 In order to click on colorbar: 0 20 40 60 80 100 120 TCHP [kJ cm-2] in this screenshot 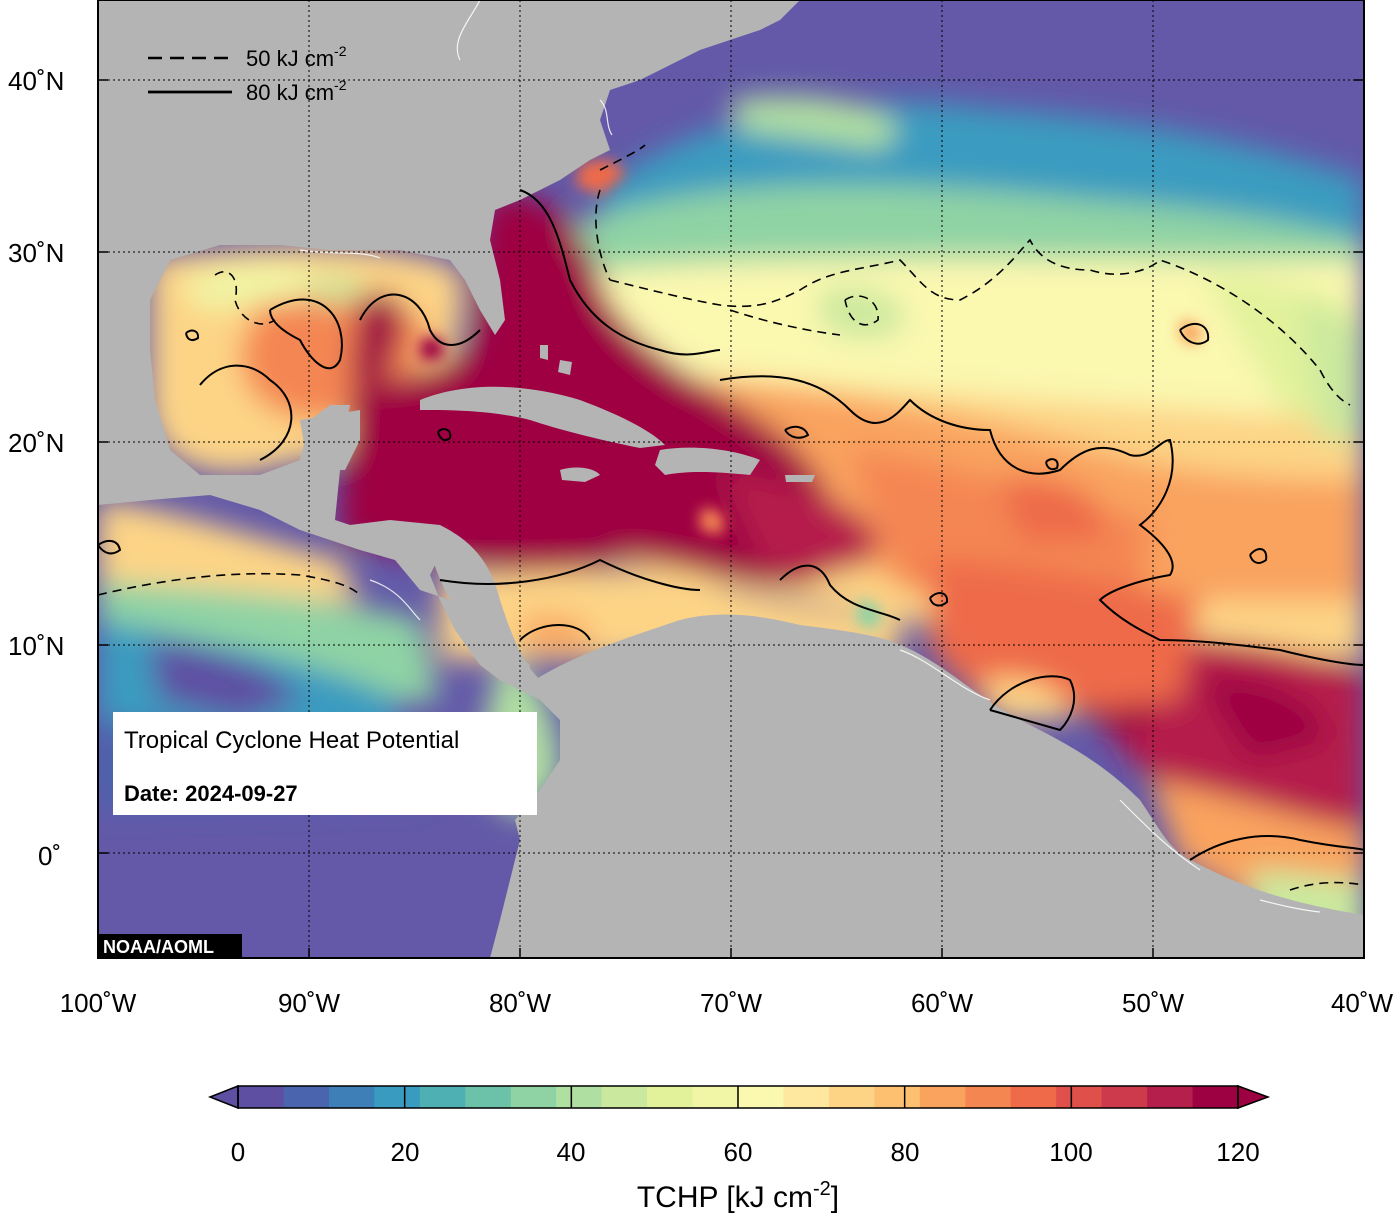, I will do `click(739, 1149)`.